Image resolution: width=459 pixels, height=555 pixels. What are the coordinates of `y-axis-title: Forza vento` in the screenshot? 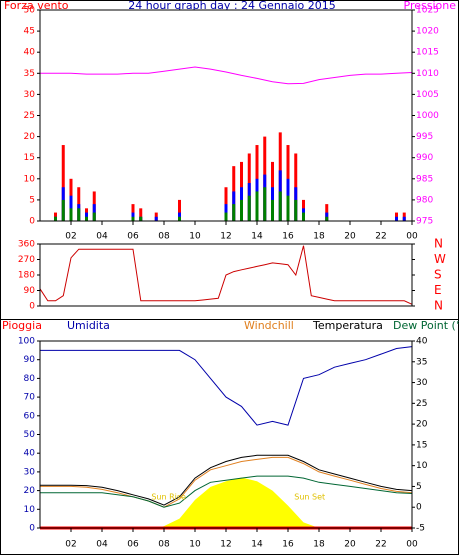 It's located at (36, 6).